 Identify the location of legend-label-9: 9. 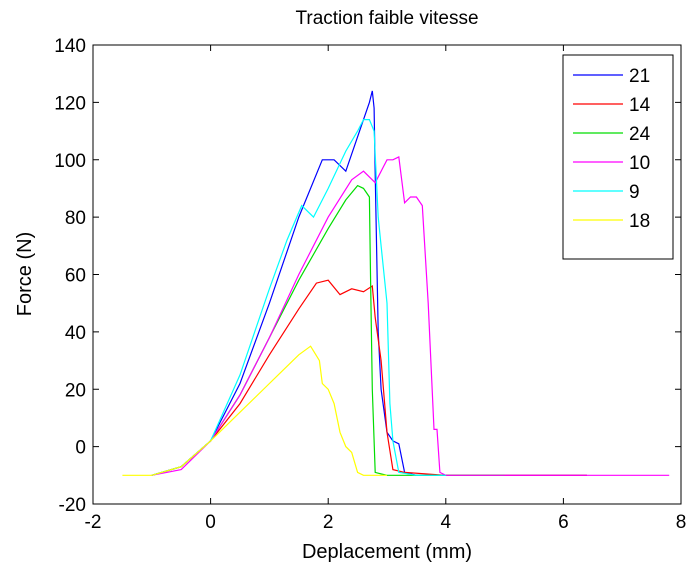
(634, 192).